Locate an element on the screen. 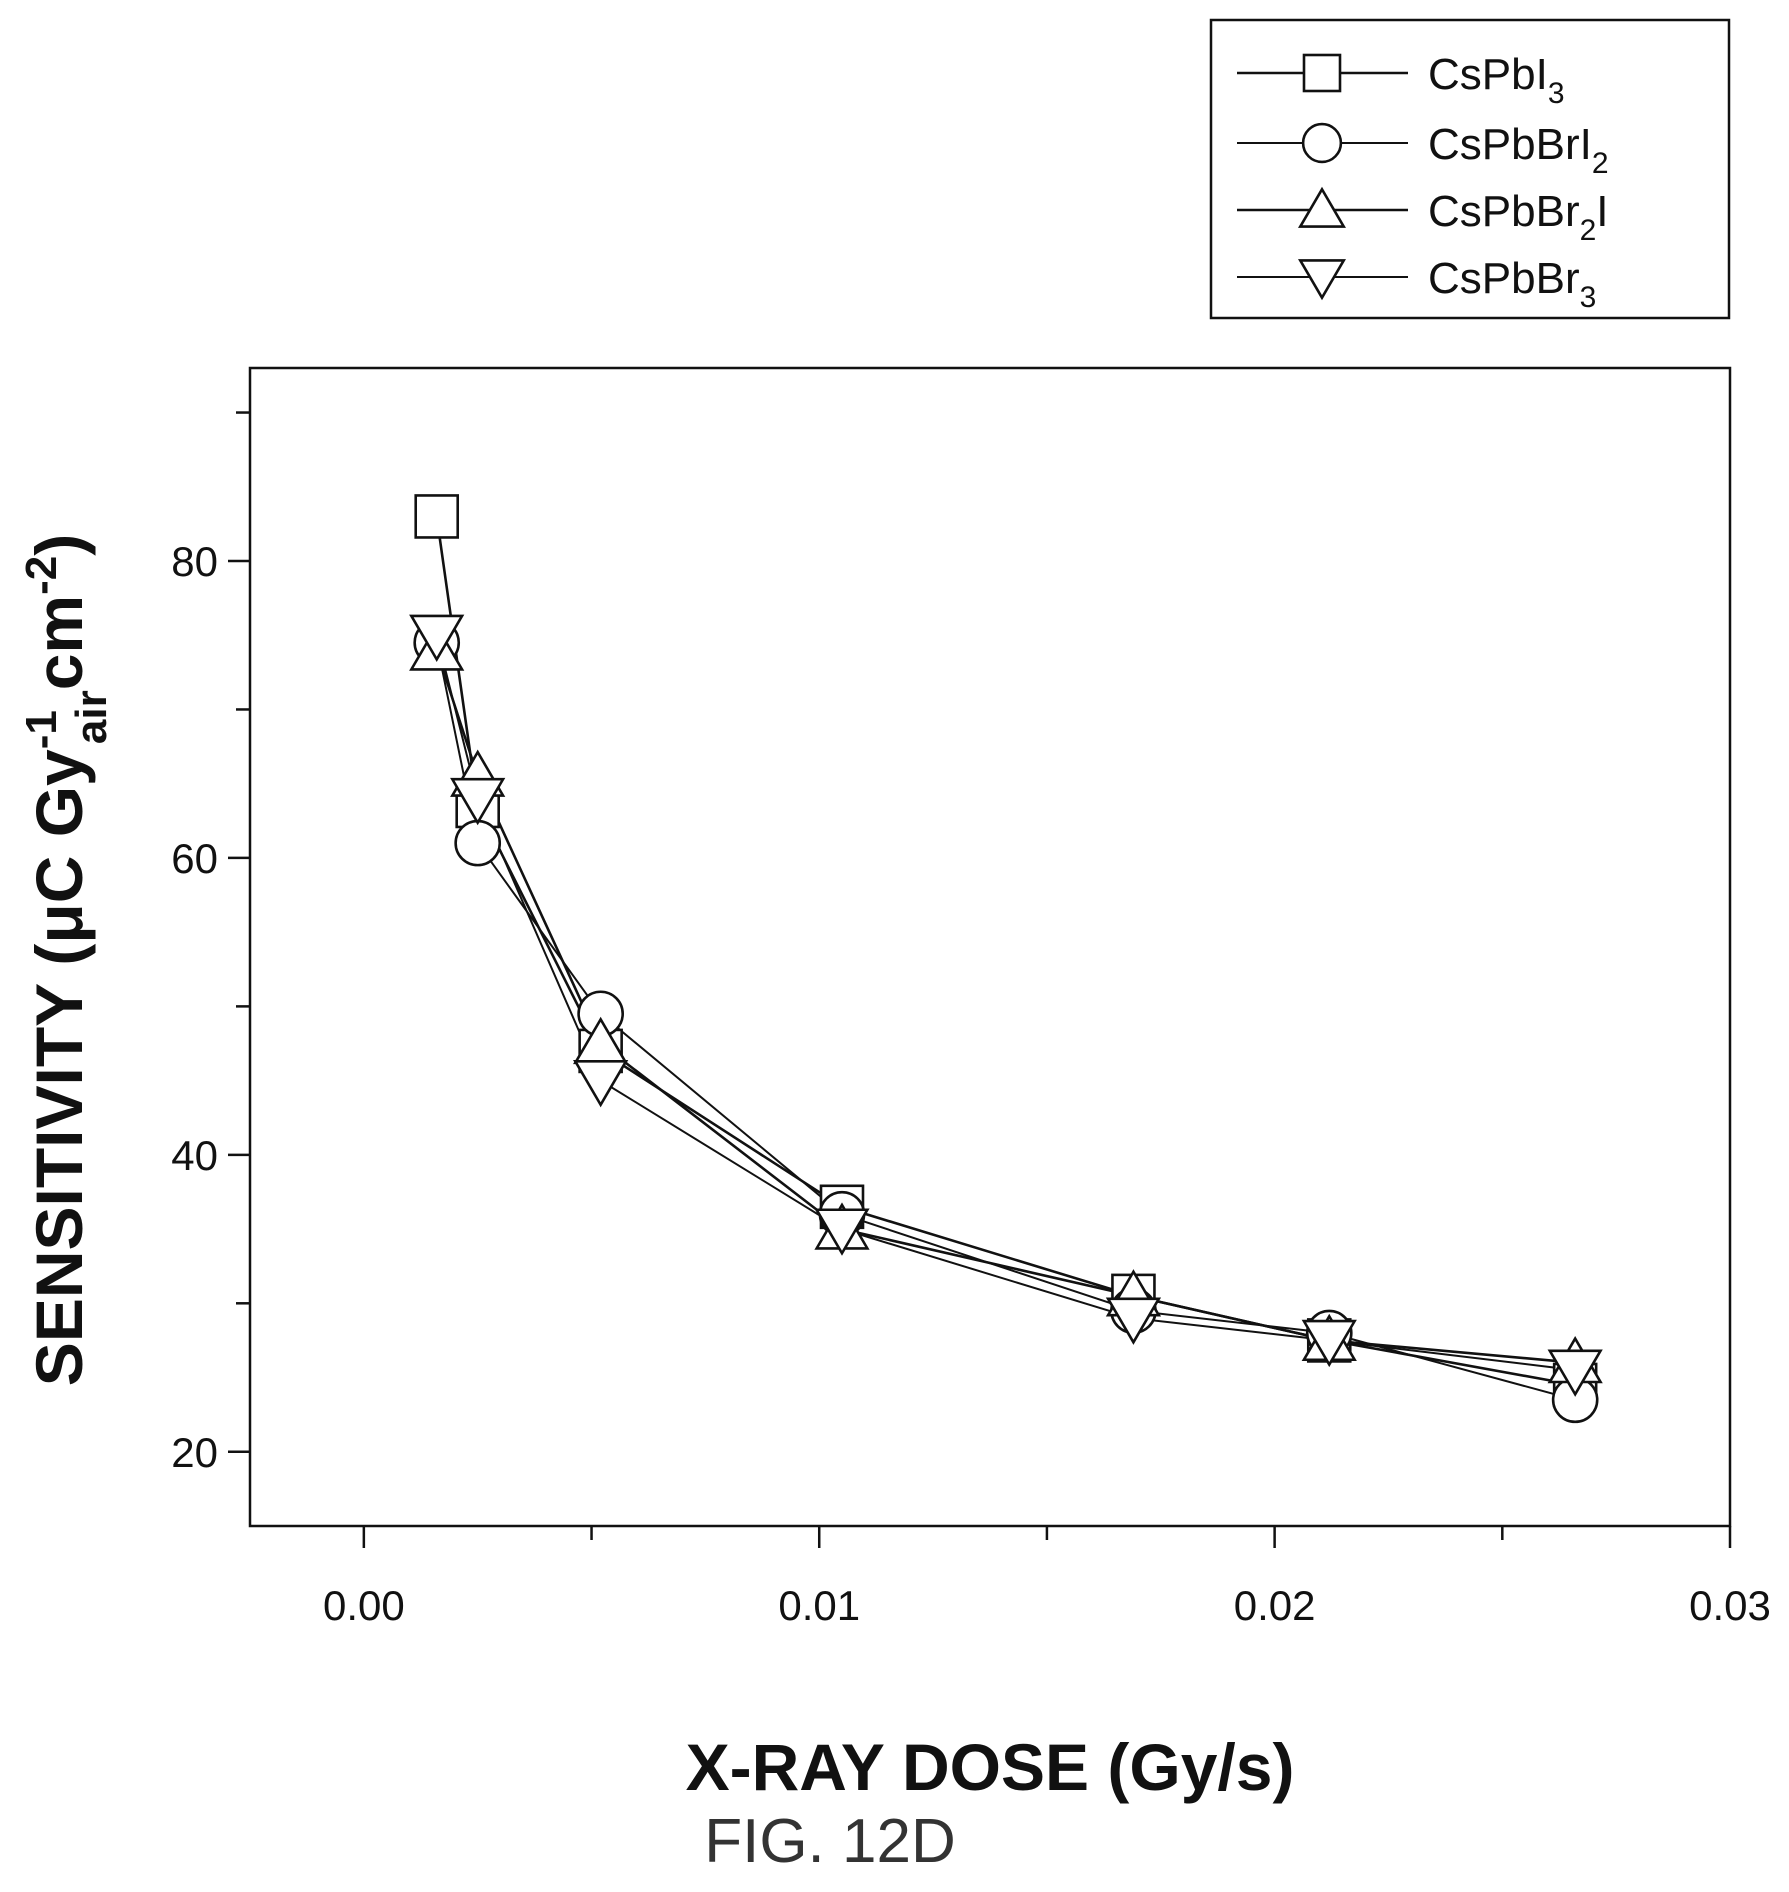 The image size is (1789, 1892). x-axis-title: X-RAY DOSE (Gy/s) is located at coordinates (990, 1767).